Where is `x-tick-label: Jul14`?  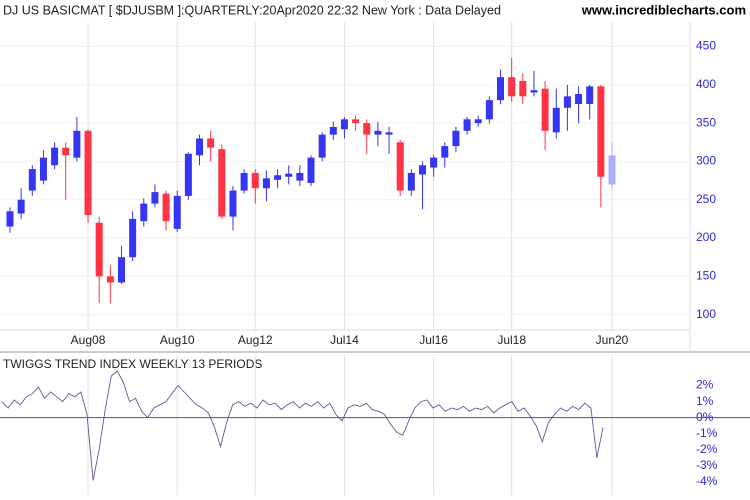 x-tick-label: Jul14 is located at coordinates (344, 340).